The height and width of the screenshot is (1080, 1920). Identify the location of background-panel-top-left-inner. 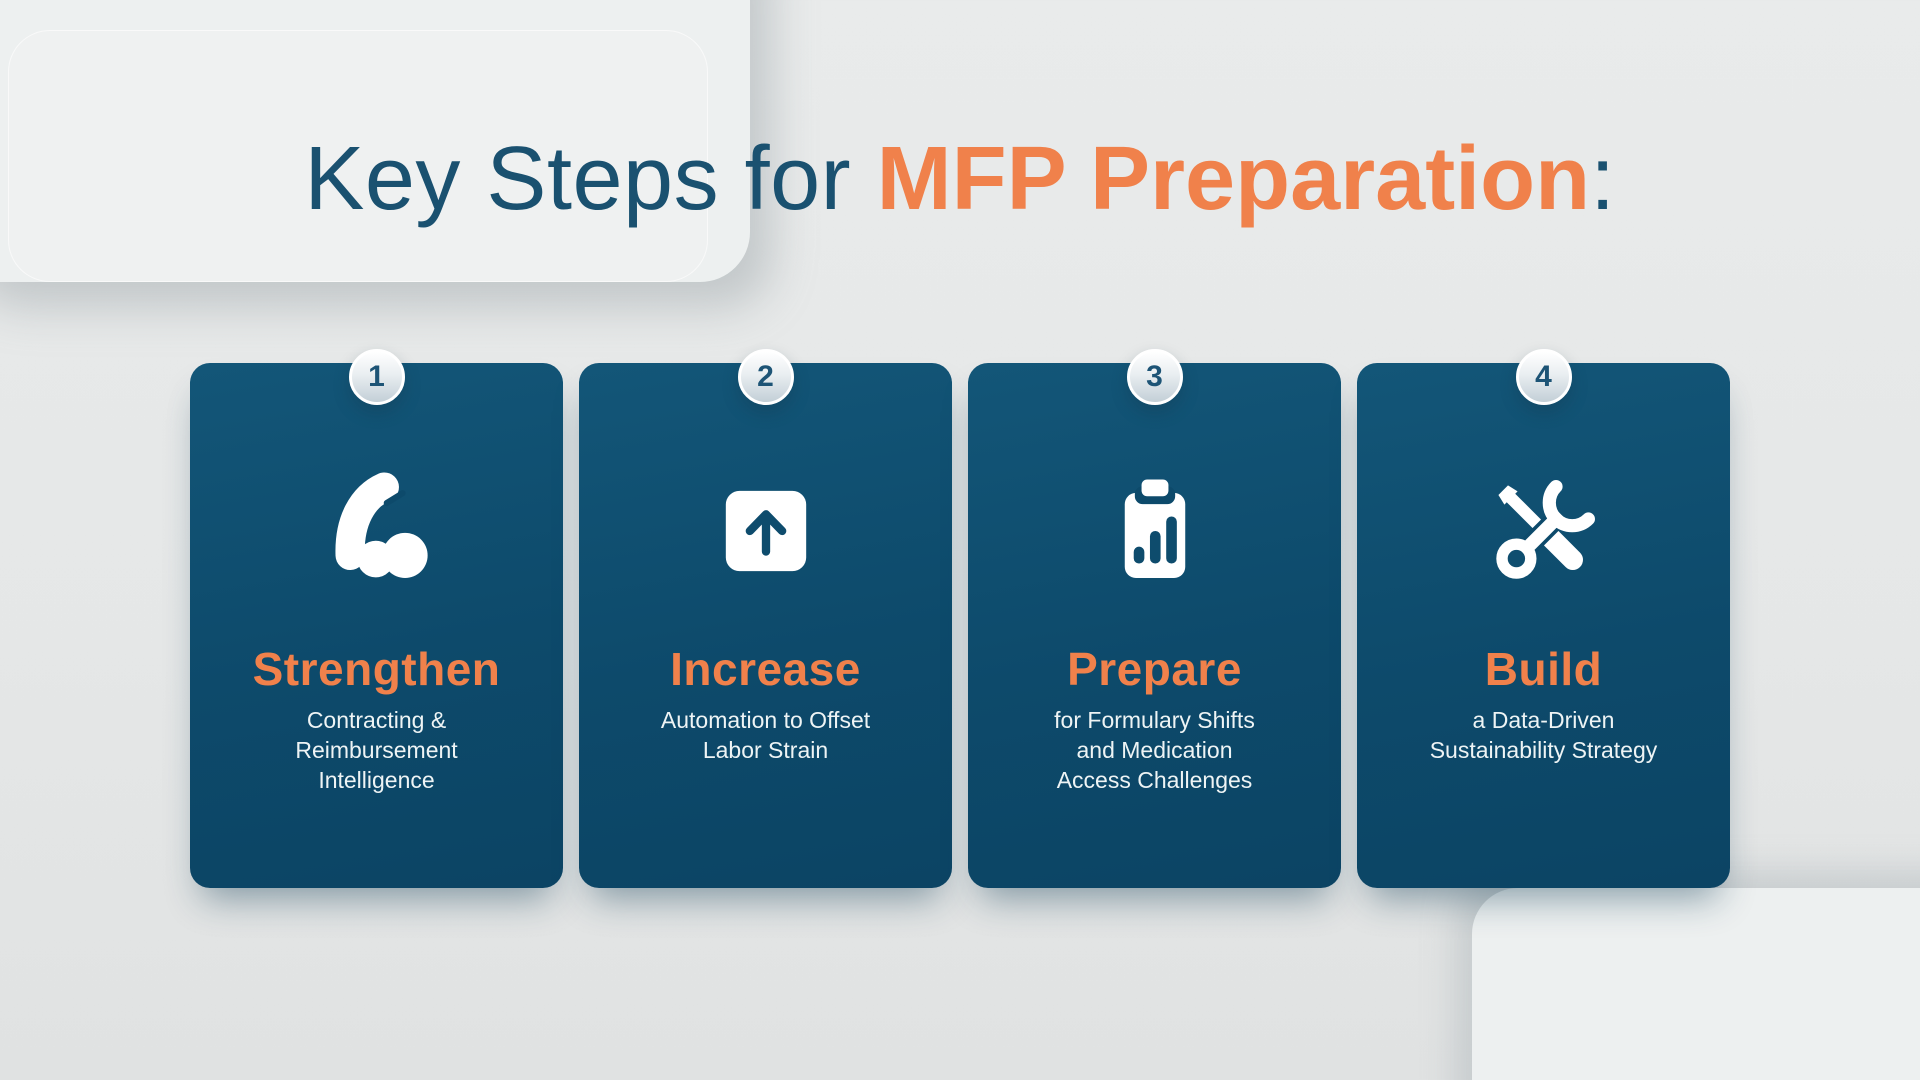
(358, 156).